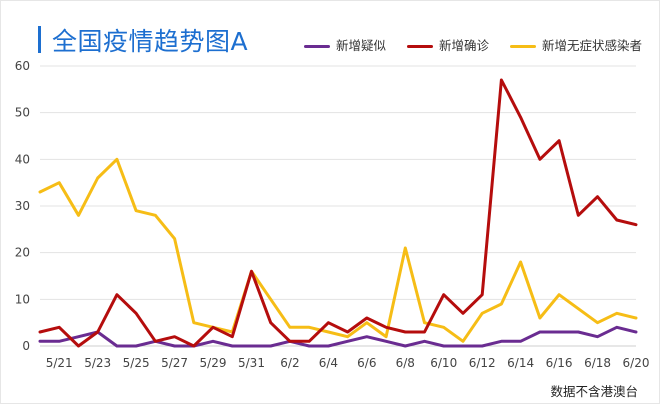 Image resolution: width=660 pixels, height=404 pixels. Describe the element at coordinates (592, 45) in the screenshot. I see `legend-label-asymptomatic: 新增无症状感染者` at that location.